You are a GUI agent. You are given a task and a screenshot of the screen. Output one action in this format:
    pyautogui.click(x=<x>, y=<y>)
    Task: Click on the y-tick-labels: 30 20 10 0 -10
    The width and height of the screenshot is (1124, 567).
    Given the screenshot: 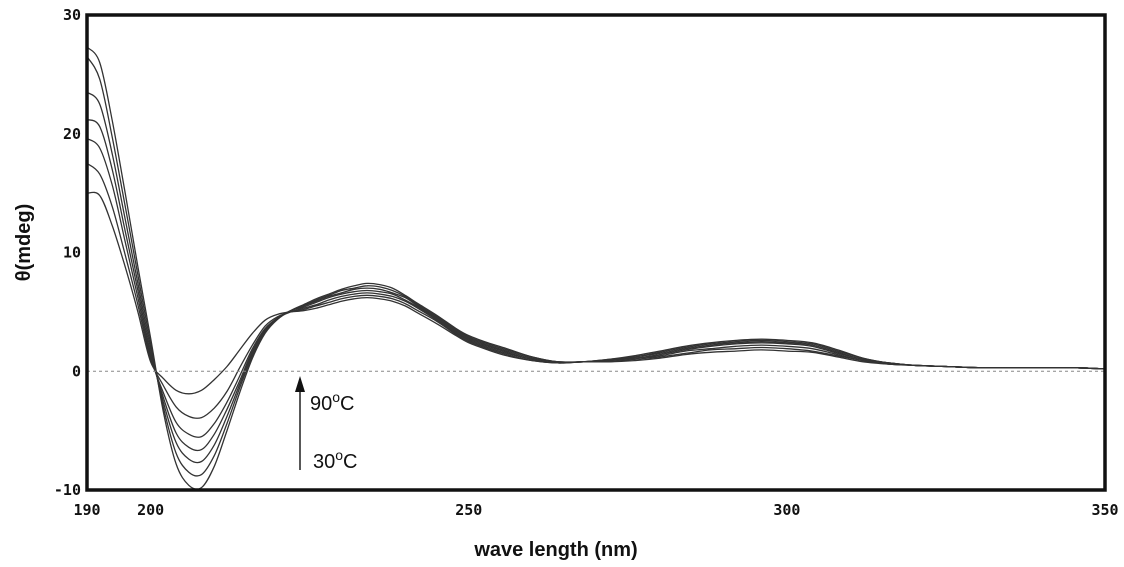 What is the action you would take?
    pyautogui.click(x=67, y=252)
    